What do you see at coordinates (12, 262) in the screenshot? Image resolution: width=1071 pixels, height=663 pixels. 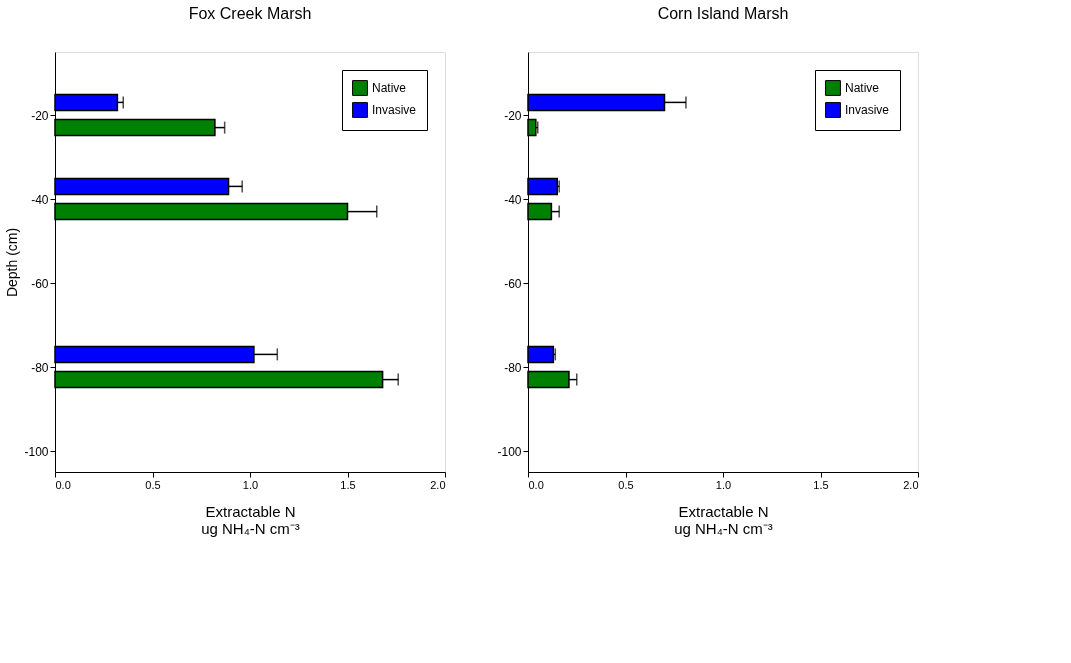 I see `y-axis-title: Depth (cm)` at bounding box center [12, 262].